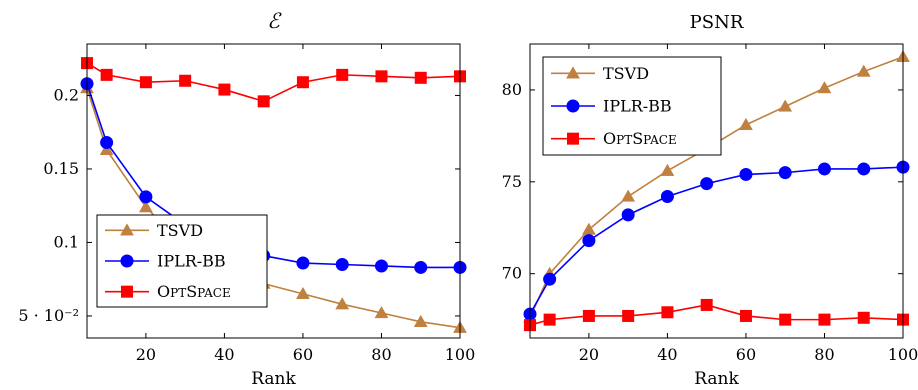 The image size is (918, 390). What do you see at coordinates (717, 22) in the screenshot?
I see `chart-title: PSNR` at bounding box center [717, 22].